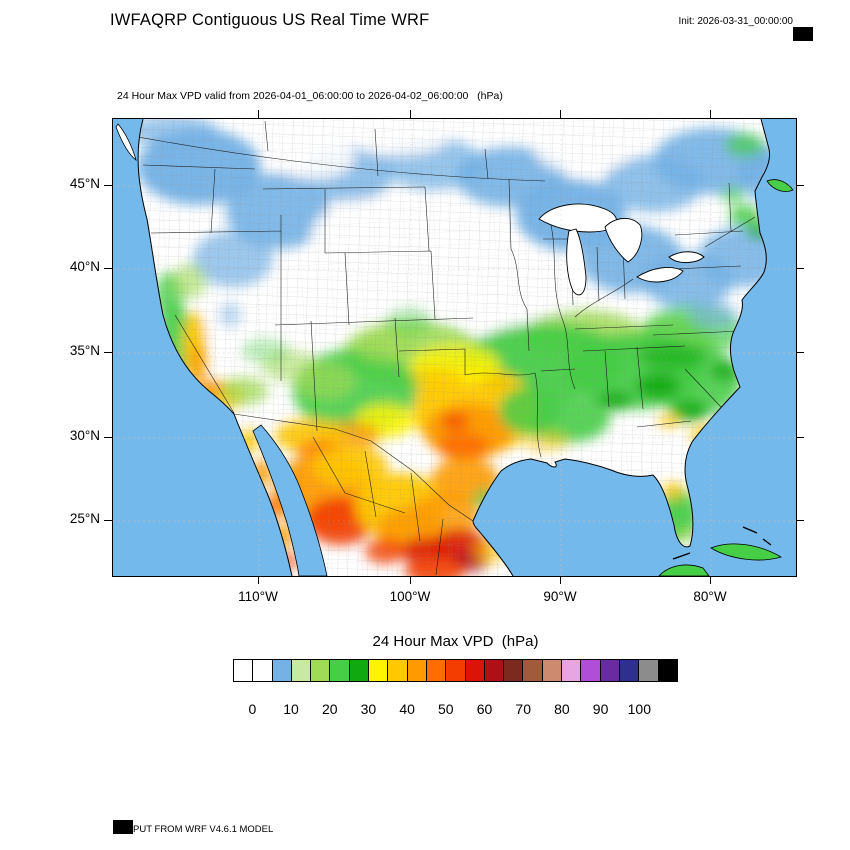 This screenshot has height=850, width=850. I want to click on colorbar-tick-label: 50, so click(446, 709).